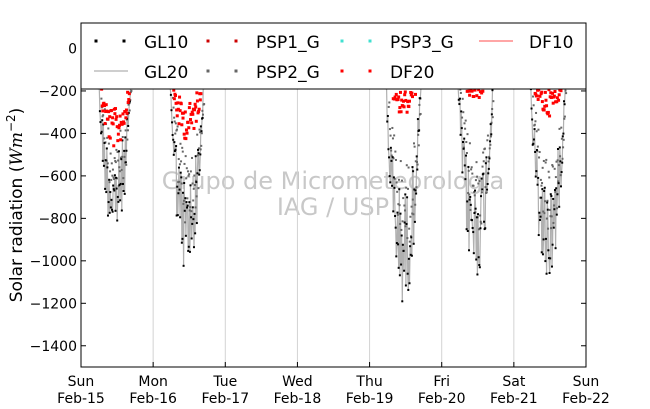 The image size is (650, 409). Describe the element at coordinates (15, 205) in the screenshot. I see `y-axis-label: Solar radiation (Wm−2)` at that location.